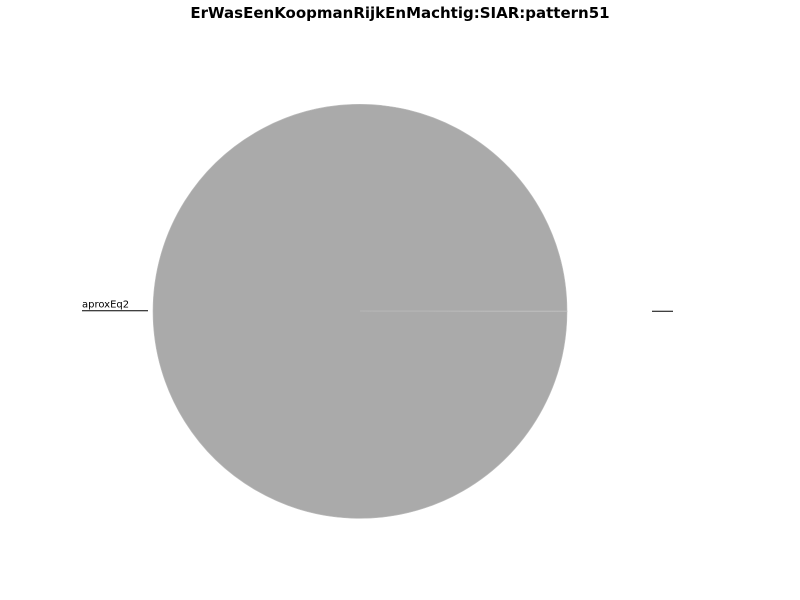  What do you see at coordinates (377, 306) in the screenshot?
I see `pie-labels: aproxEq2` at bounding box center [377, 306].